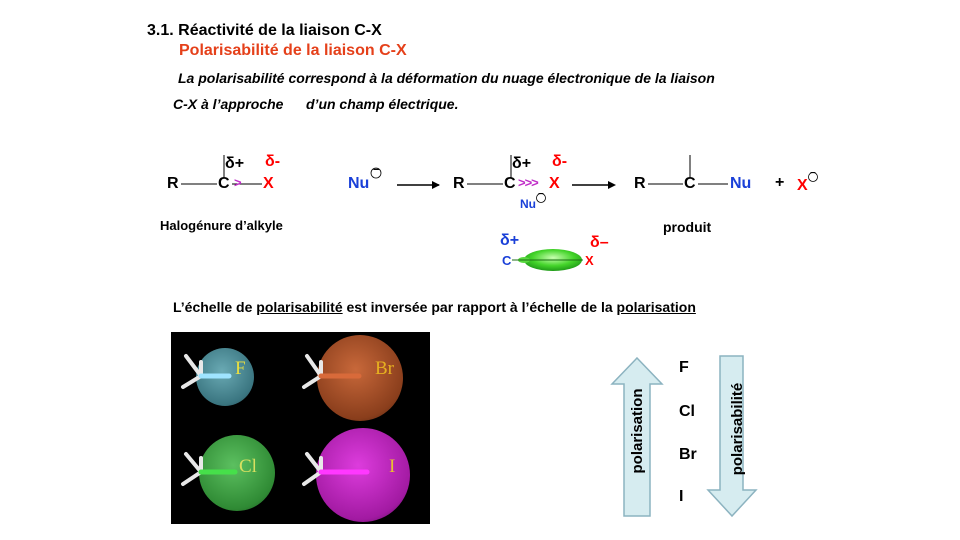 The height and width of the screenshot is (540, 960). What do you see at coordinates (813, 173) in the screenshot?
I see `leaving-group-charge: −` at bounding box center [813, 173].